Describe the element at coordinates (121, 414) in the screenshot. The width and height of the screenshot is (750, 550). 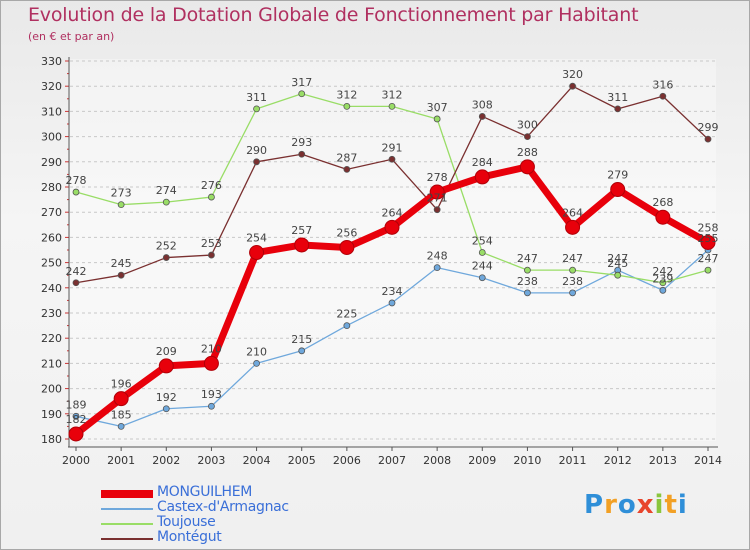
I see `data-label-1: 185` at that location.